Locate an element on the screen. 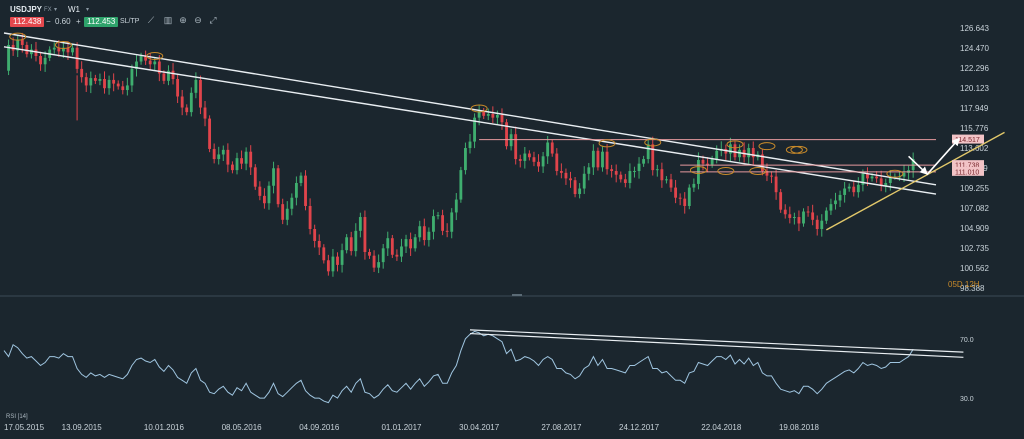 This screenshot has width=1024, height=439. price-level-tag is located at coordinates (968, 139).